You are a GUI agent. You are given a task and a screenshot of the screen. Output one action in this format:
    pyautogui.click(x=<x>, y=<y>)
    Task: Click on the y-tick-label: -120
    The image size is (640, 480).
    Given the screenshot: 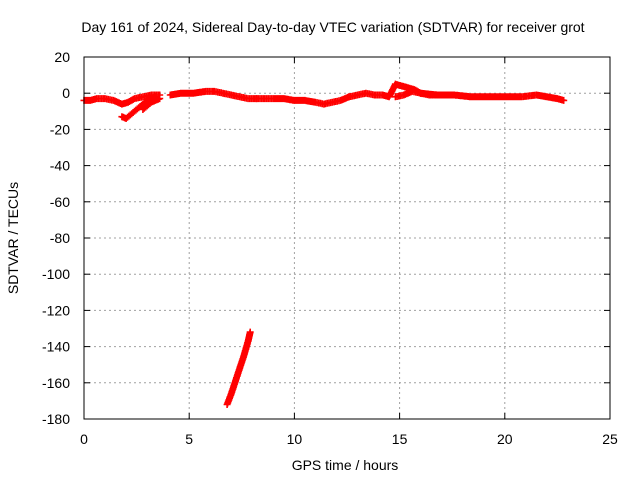 What is the action you would take?
    pyautogui.click(x=56, y=310)
    